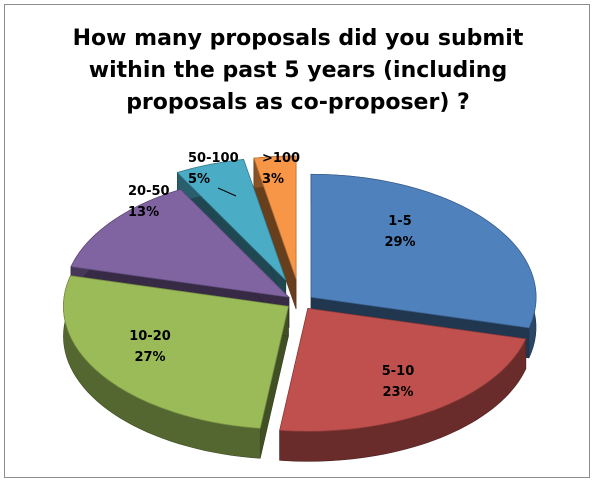 This screenshot has height=484, width=596. Describe the element at coordinates (298, 38) in the screenshot. I see `chart-title-line-1: How many proposals did you submit` at that location.